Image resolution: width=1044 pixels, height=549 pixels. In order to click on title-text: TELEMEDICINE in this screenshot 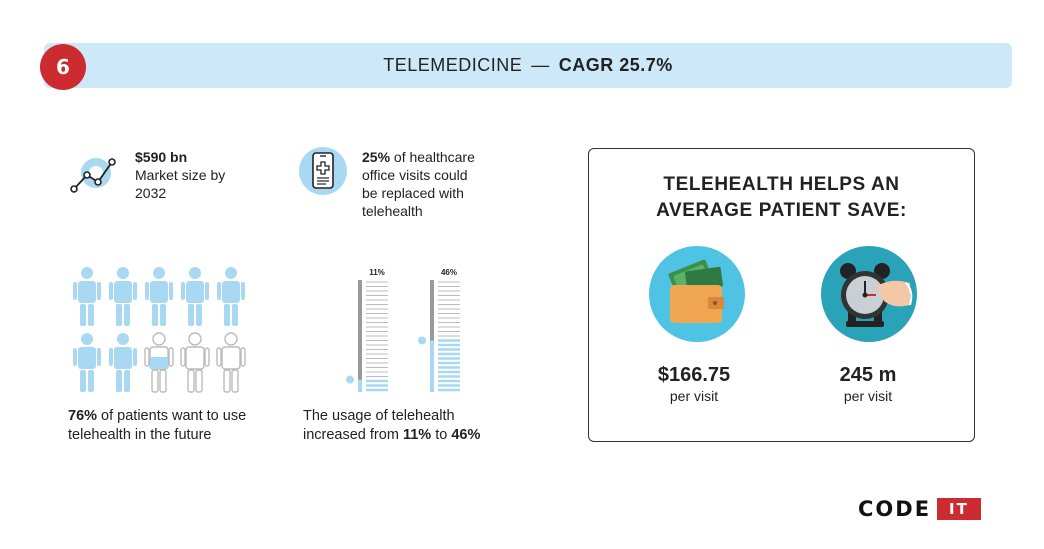, I will do `click(453, 65)`.